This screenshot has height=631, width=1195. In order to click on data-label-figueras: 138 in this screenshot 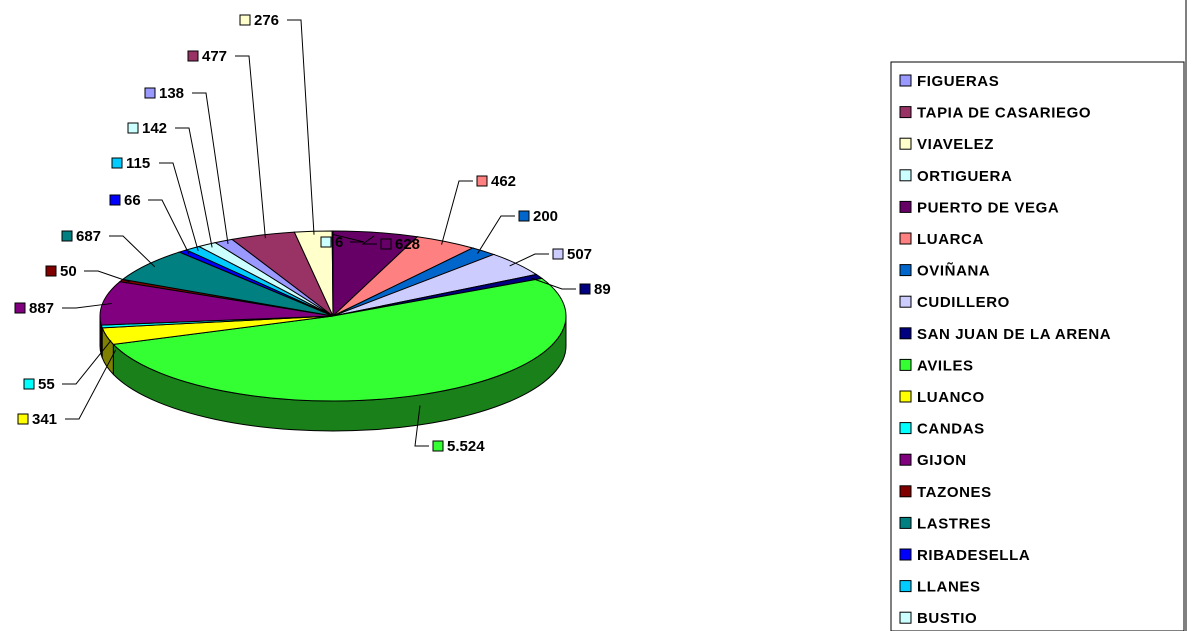, I will do `click(186, 165)`.